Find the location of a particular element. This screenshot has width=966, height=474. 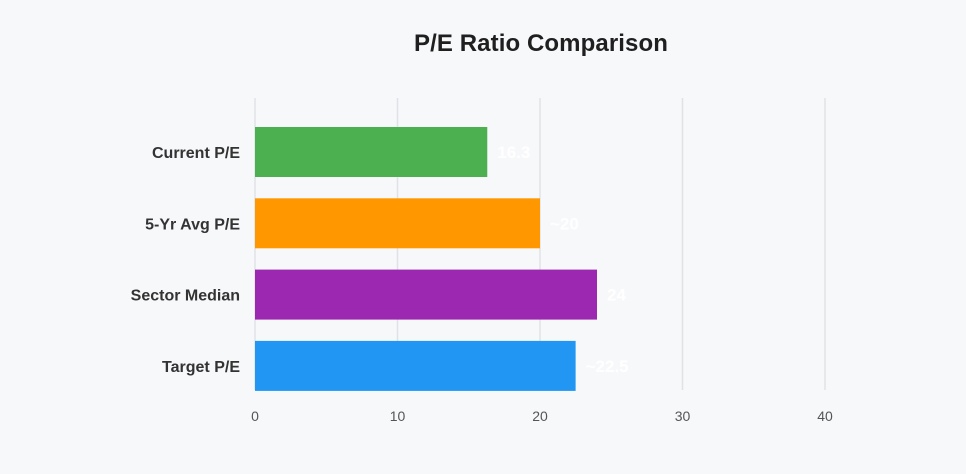

category-label: 5-Yr Avg P/E is located at coordinates (192, 224).